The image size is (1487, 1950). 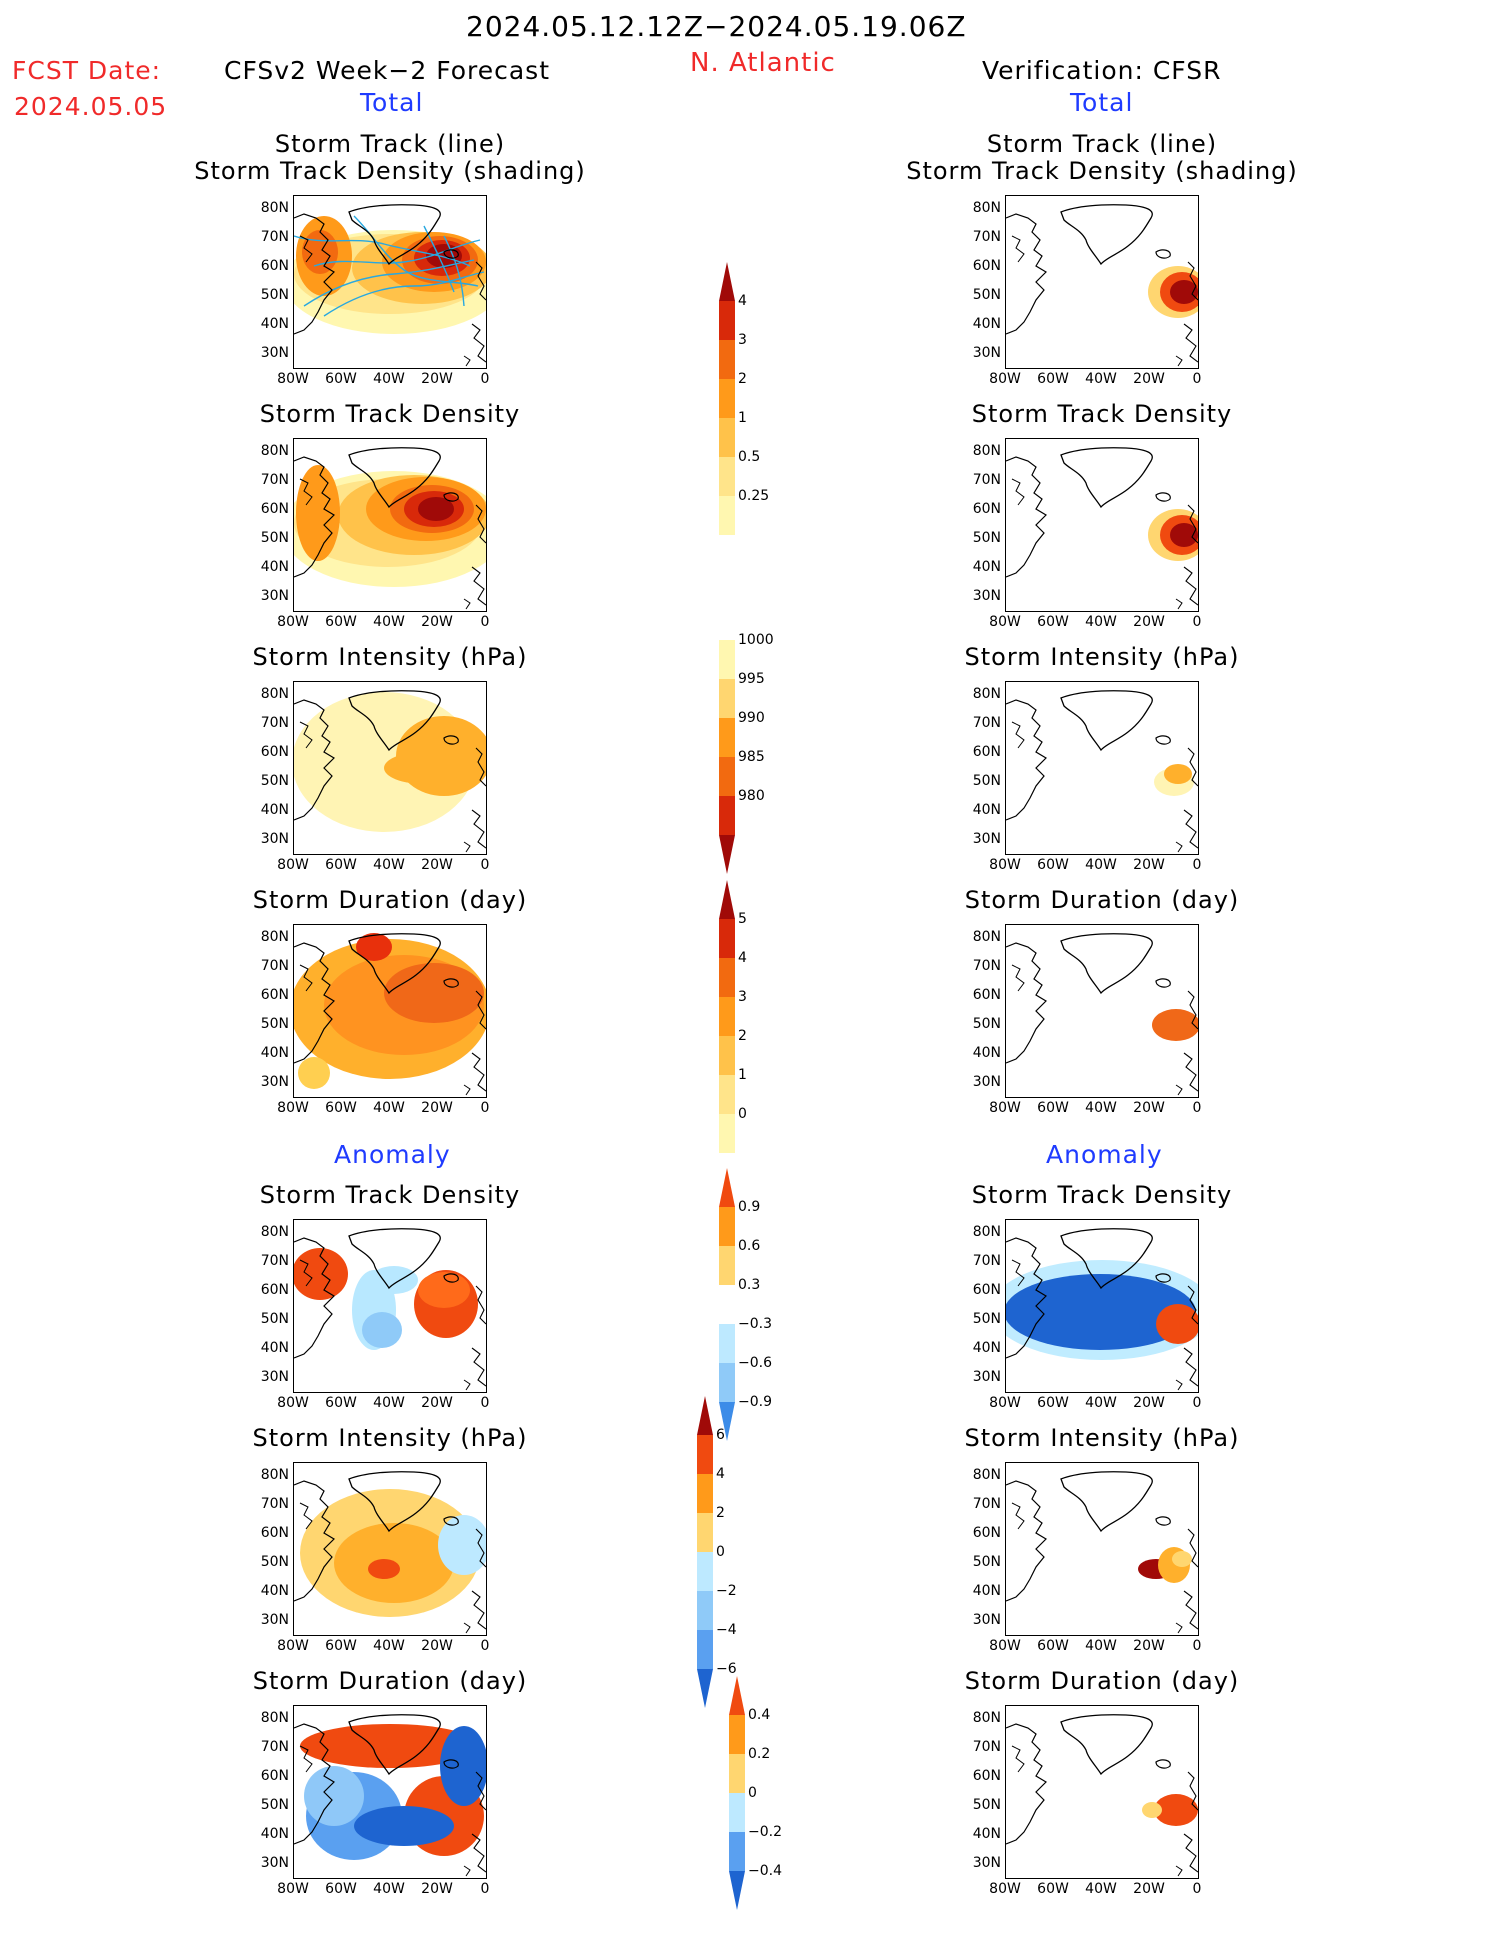 I want to click on map-right-anom-duration, so click(x=1102, y=1792).